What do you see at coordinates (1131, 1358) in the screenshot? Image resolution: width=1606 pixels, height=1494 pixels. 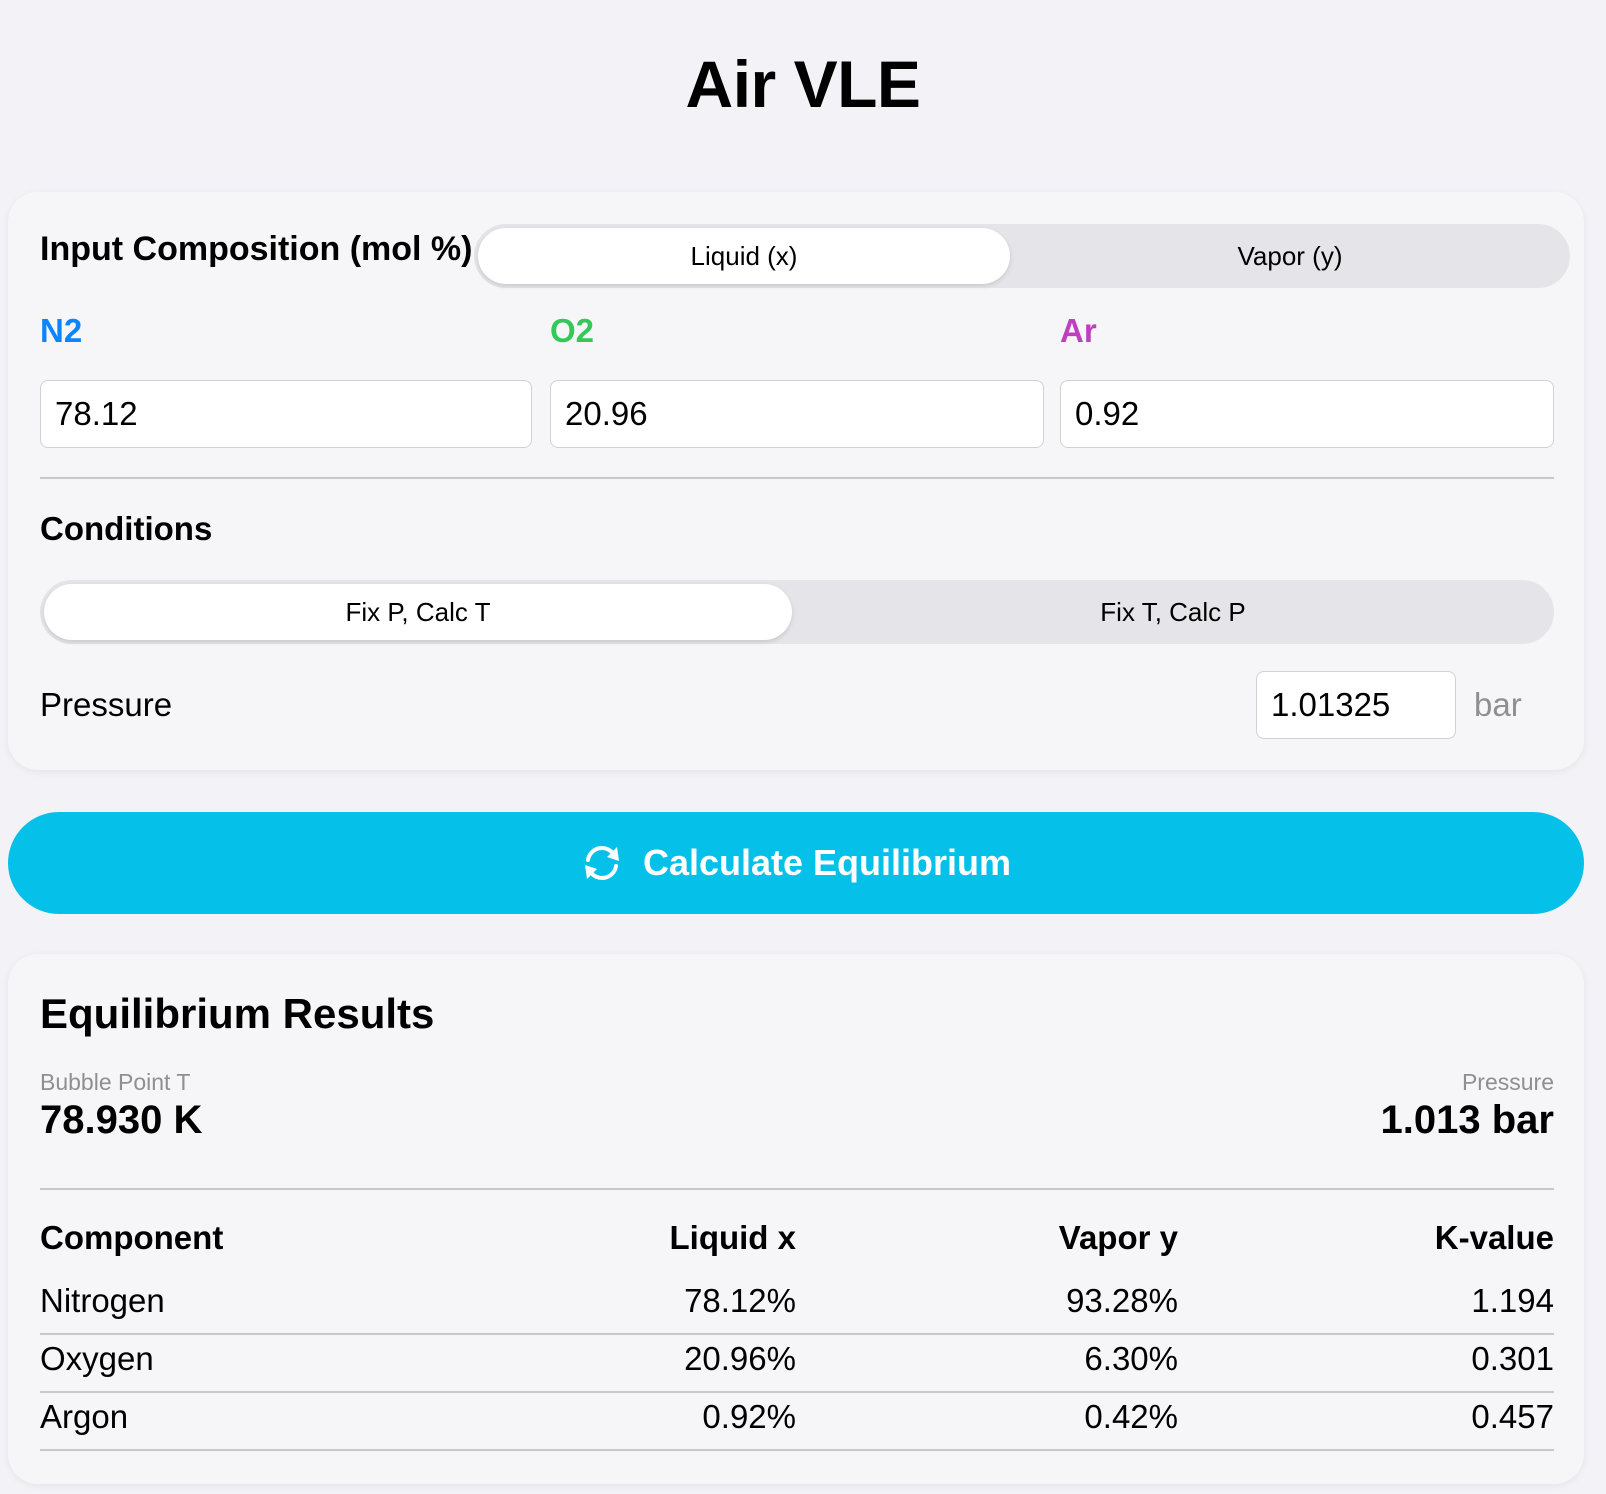 I see `row-oxygen-vapor: 6.30%` at bounding box center [1131, 1358].